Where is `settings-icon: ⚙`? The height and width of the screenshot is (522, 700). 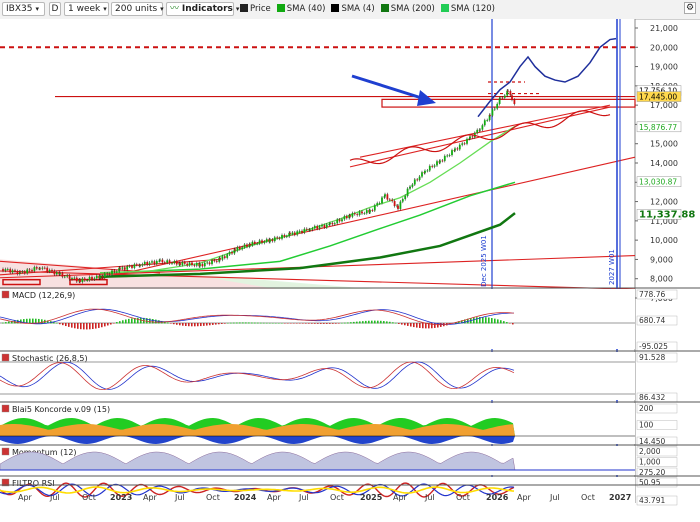 settings-icon: ⚙ is located at coordinates (690, 8).